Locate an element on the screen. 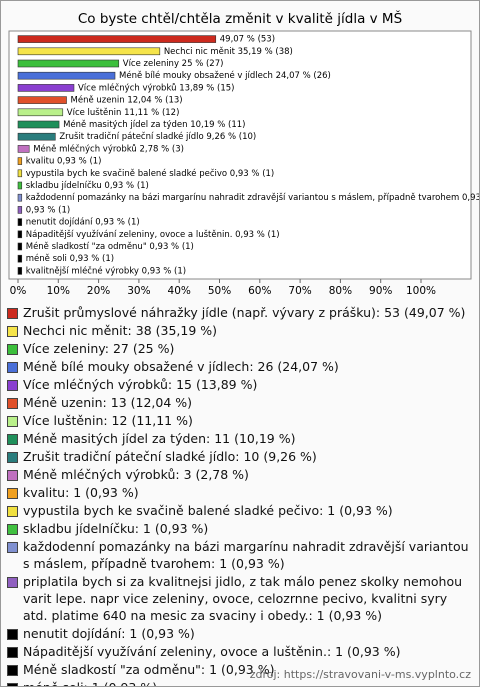 The image size is (480, 687). legend-label: nenutit dojídání: 1 (0,93 %) is located at coordinates (109, 633).